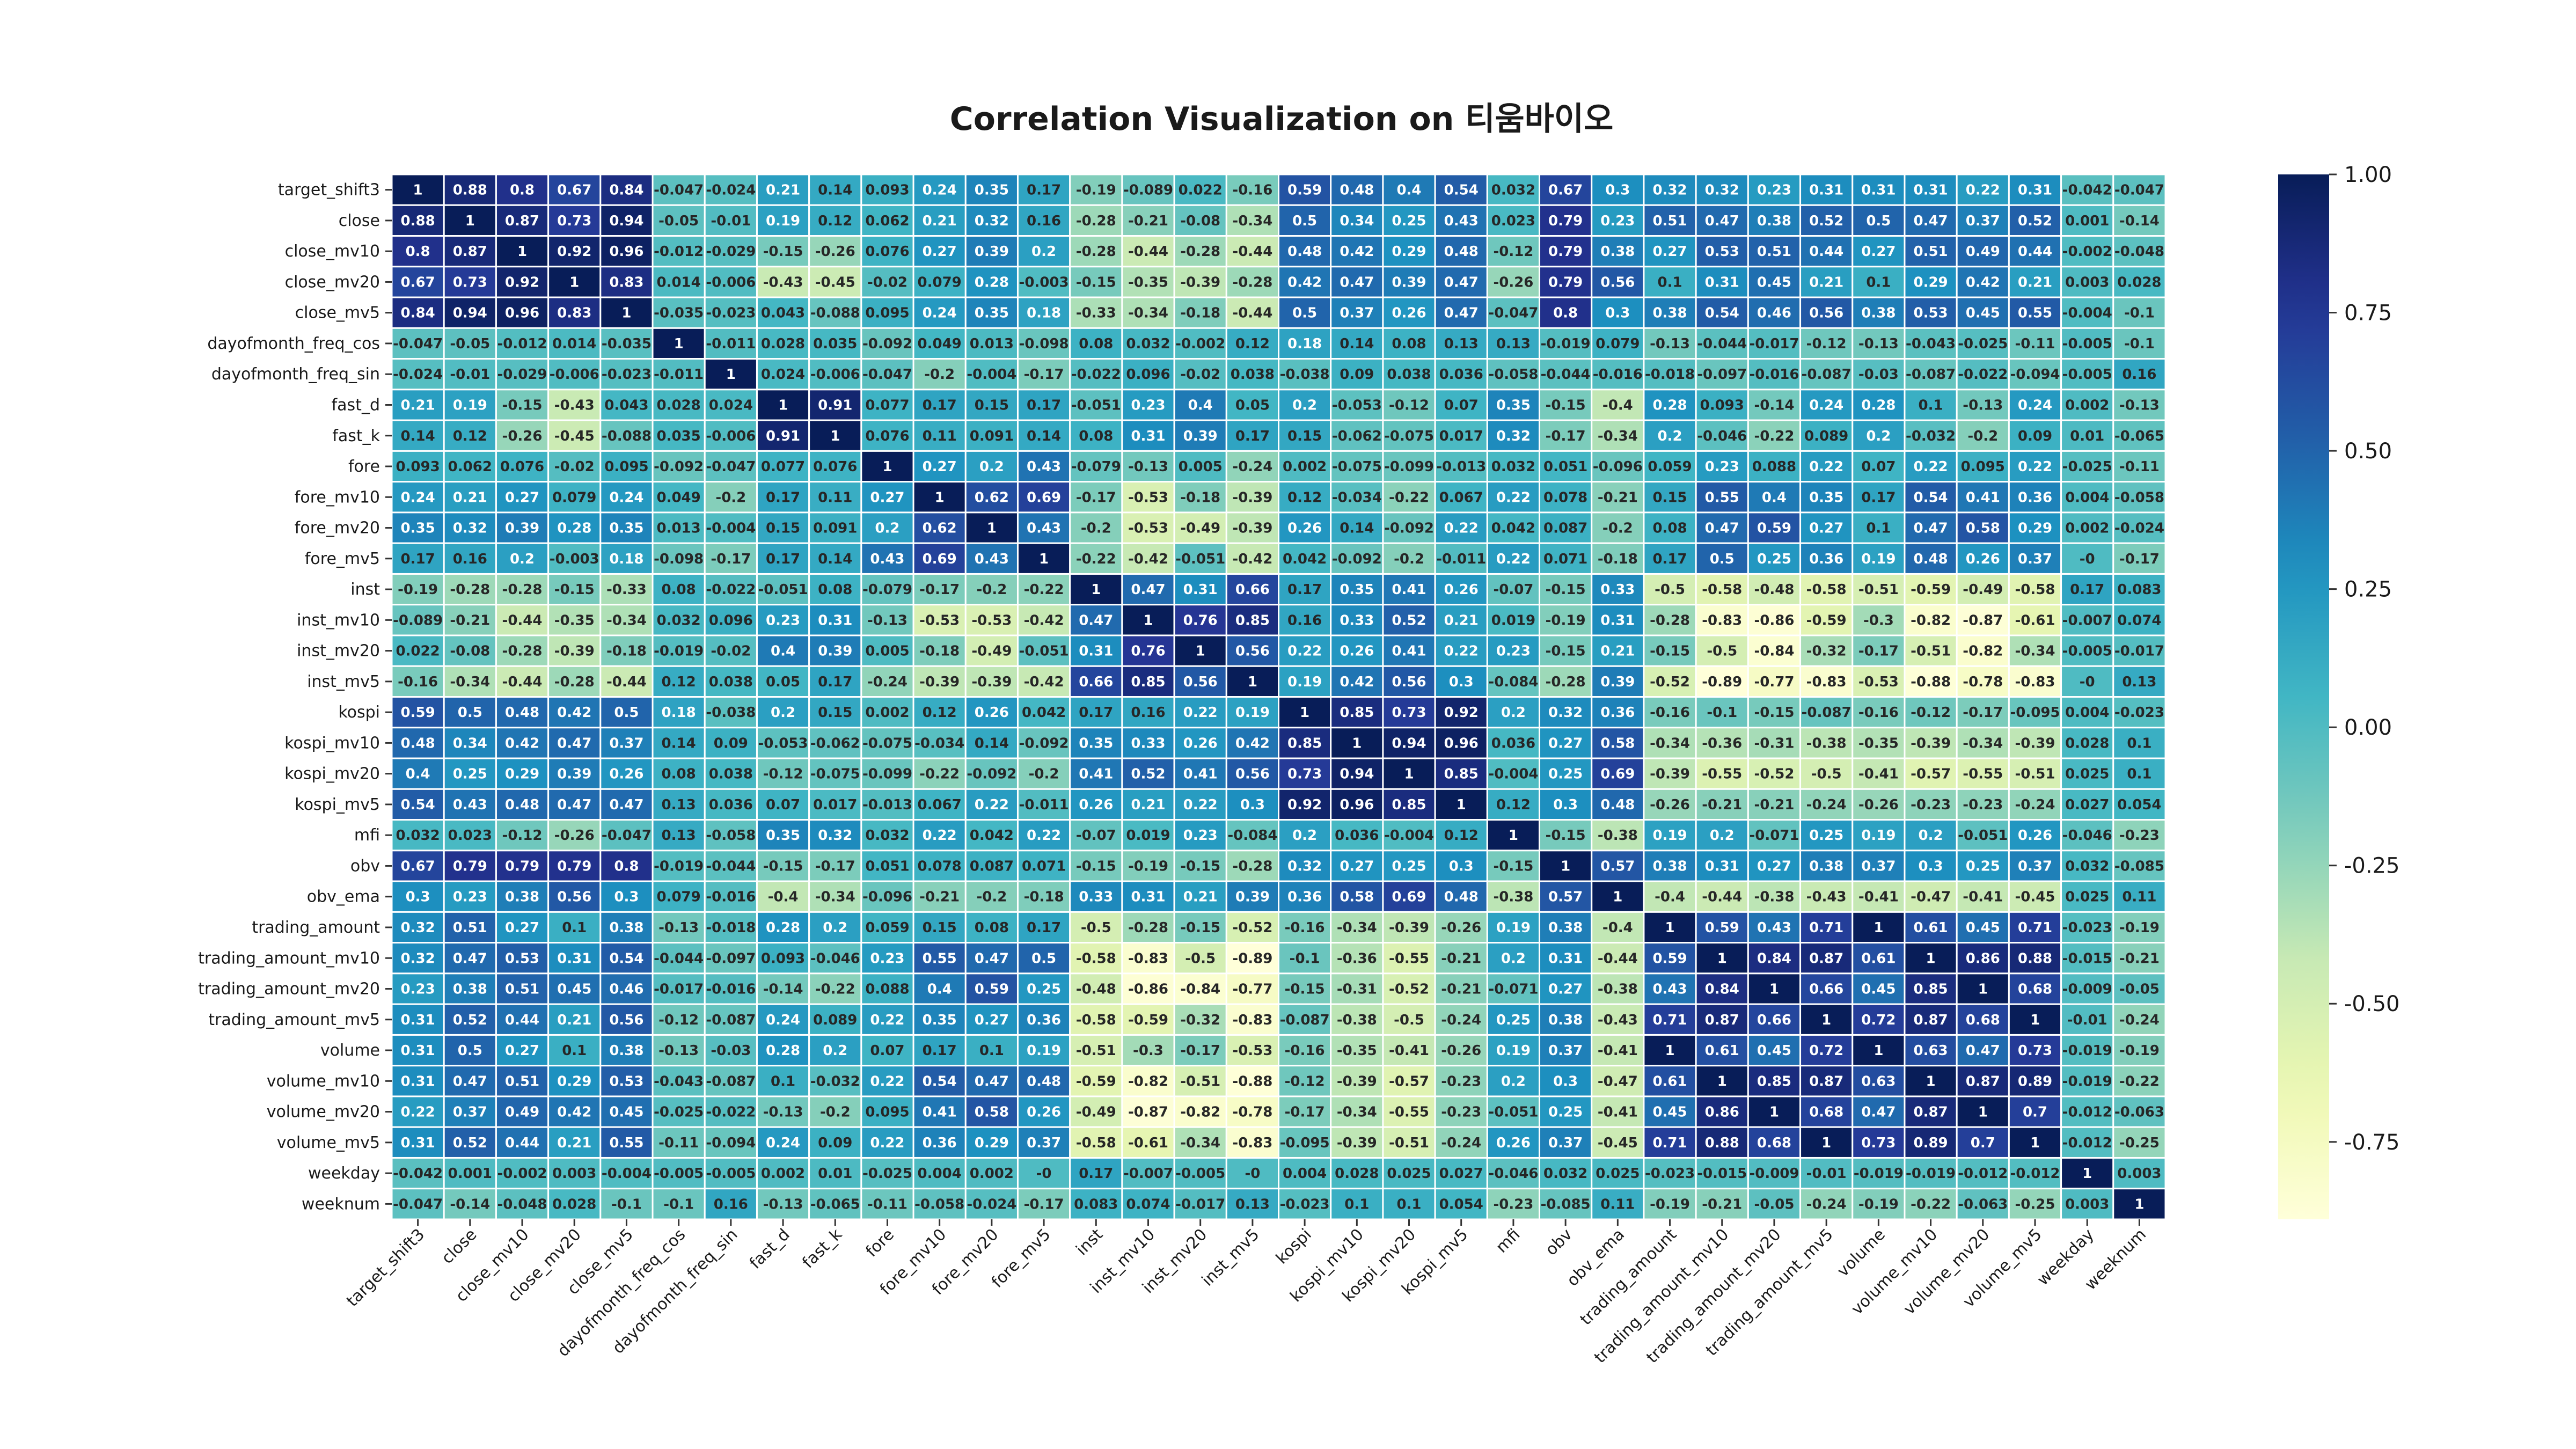  I want to click on cell-value-label: 0.29, so click(1409, 252).